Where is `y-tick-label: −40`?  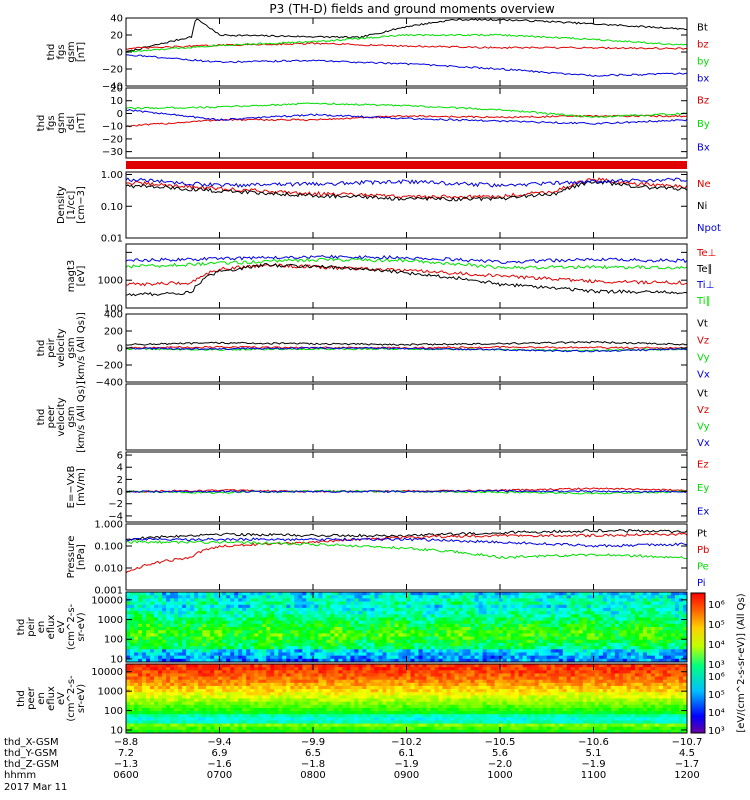
y-tick-label: −40 is located at coordinates (112, 87).